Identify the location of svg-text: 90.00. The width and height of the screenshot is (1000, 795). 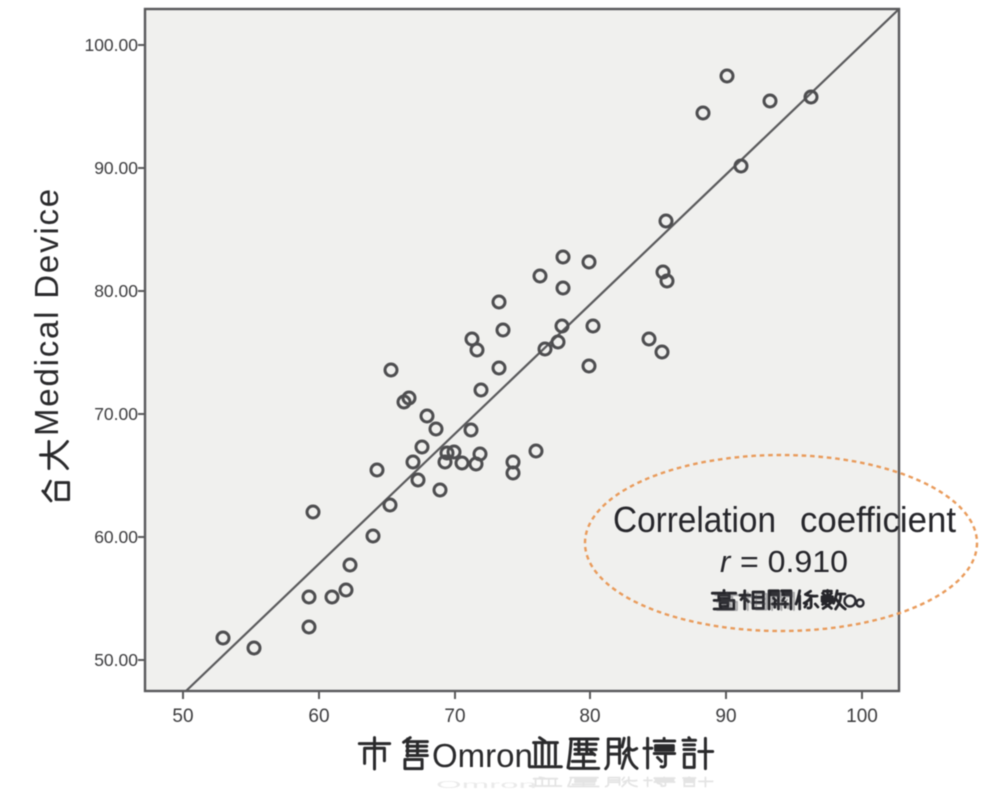
(116, 168).